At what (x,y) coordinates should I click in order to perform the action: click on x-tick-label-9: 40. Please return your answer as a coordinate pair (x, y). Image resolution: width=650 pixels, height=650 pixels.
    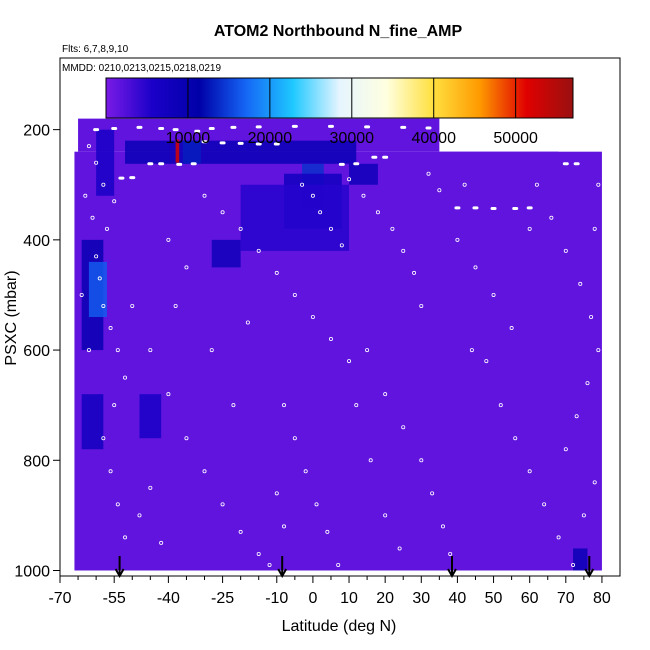
    Looking at the image, I should click on (458, 598).